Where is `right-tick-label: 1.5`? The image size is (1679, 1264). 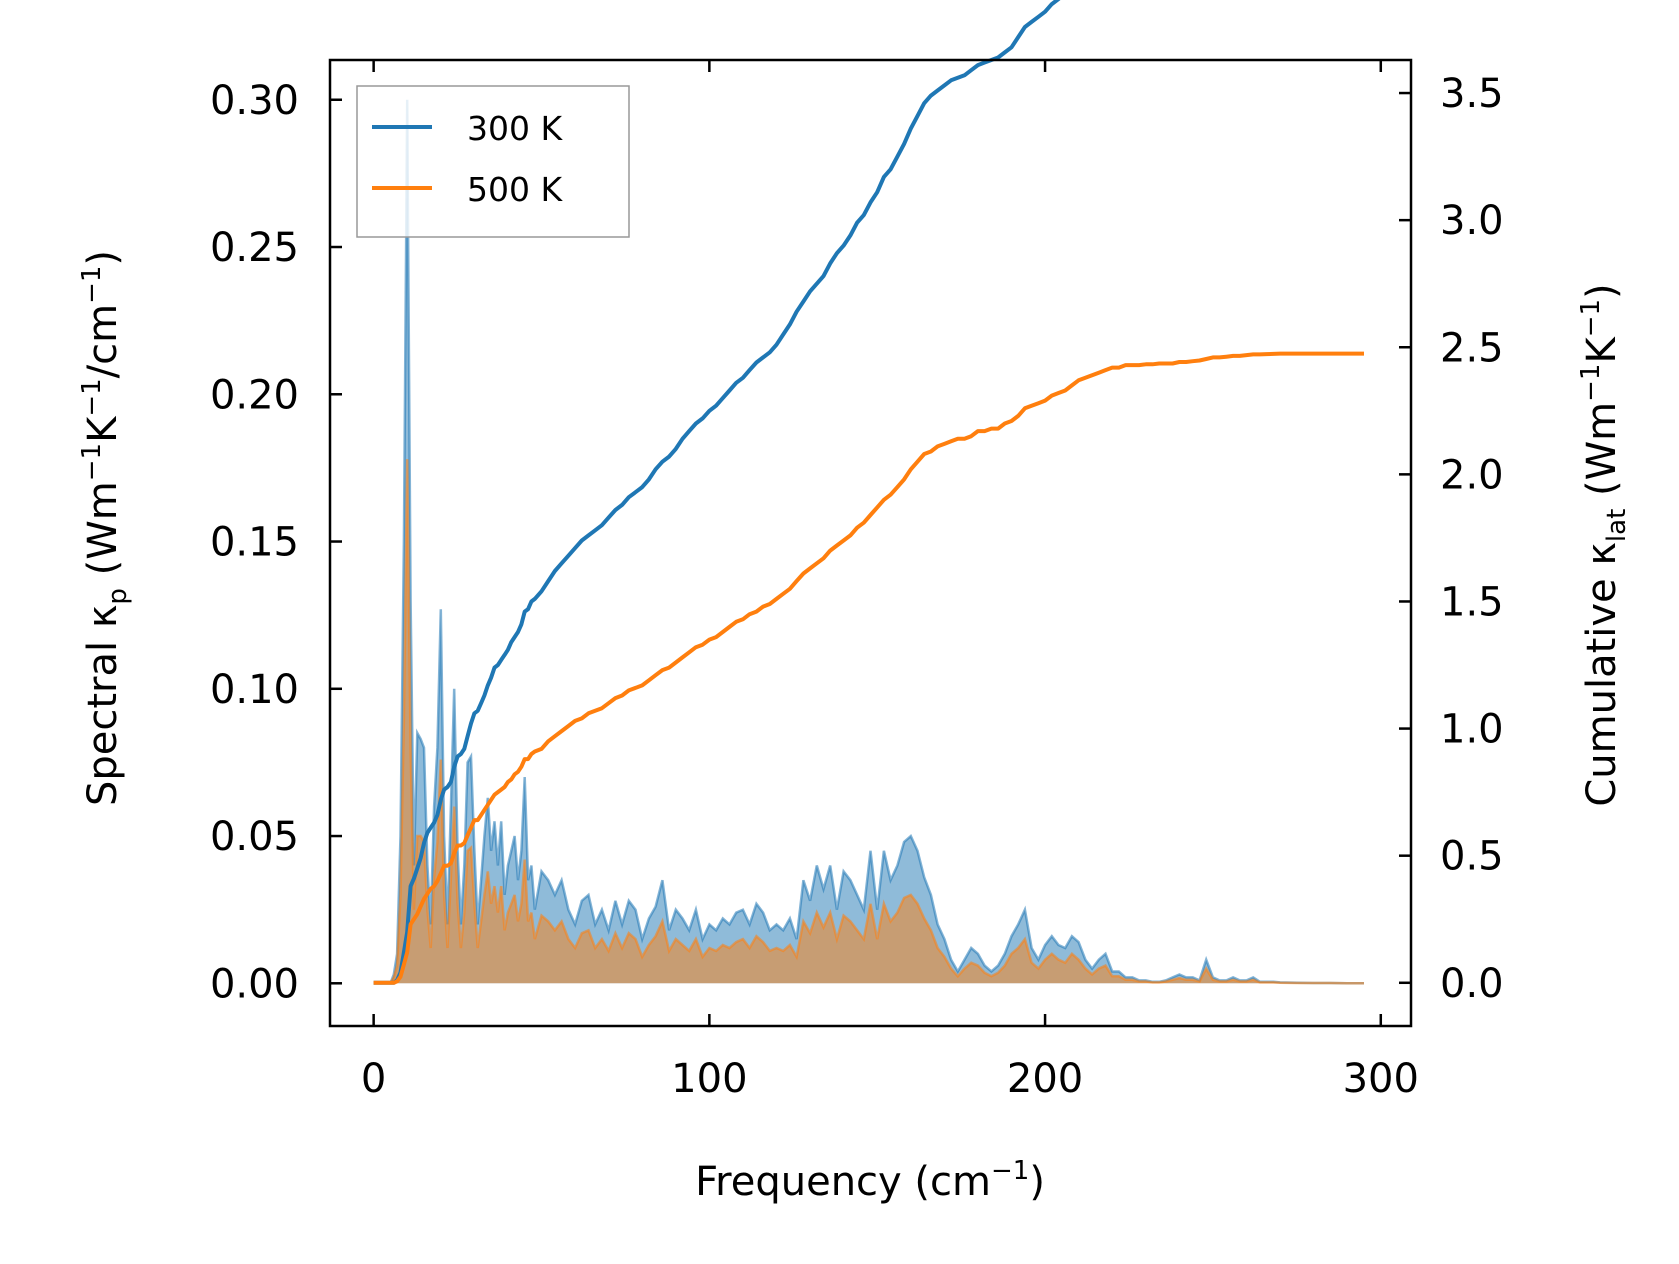 right-tick-label: 1.5 is located at coordinates (1472, 602).